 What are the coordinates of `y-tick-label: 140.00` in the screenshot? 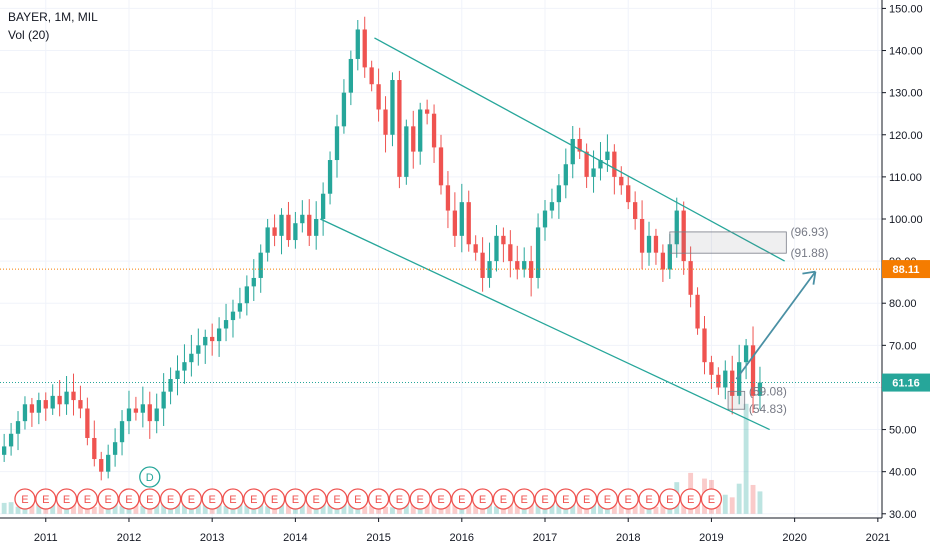 It's located at (906, 52).